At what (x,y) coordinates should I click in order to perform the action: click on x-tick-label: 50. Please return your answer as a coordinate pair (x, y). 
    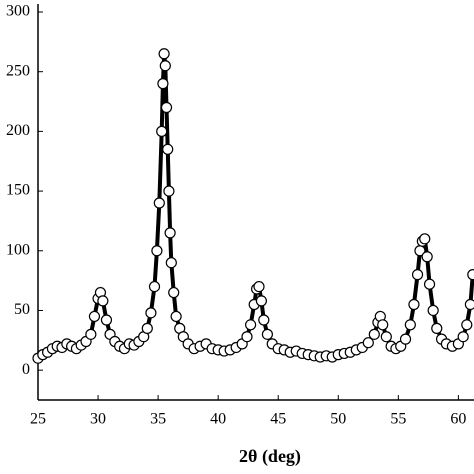
    Looking at the image, I should click on (338, 419).